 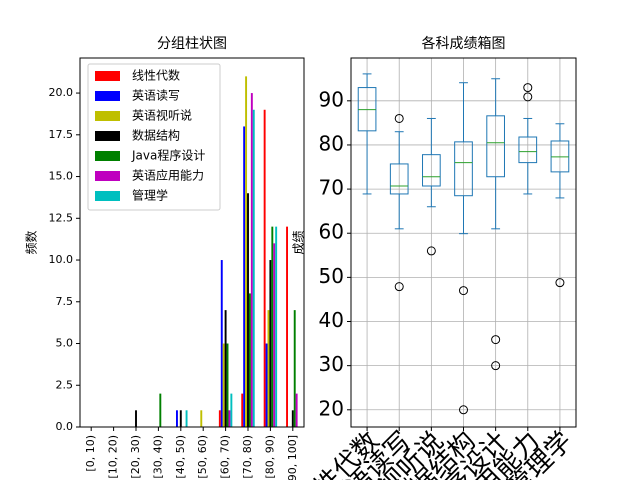 What do you see at coordinates (168, 155) in the screenshot?
I see `legend-label: Java程序设计` at bounding box center [168, 155].